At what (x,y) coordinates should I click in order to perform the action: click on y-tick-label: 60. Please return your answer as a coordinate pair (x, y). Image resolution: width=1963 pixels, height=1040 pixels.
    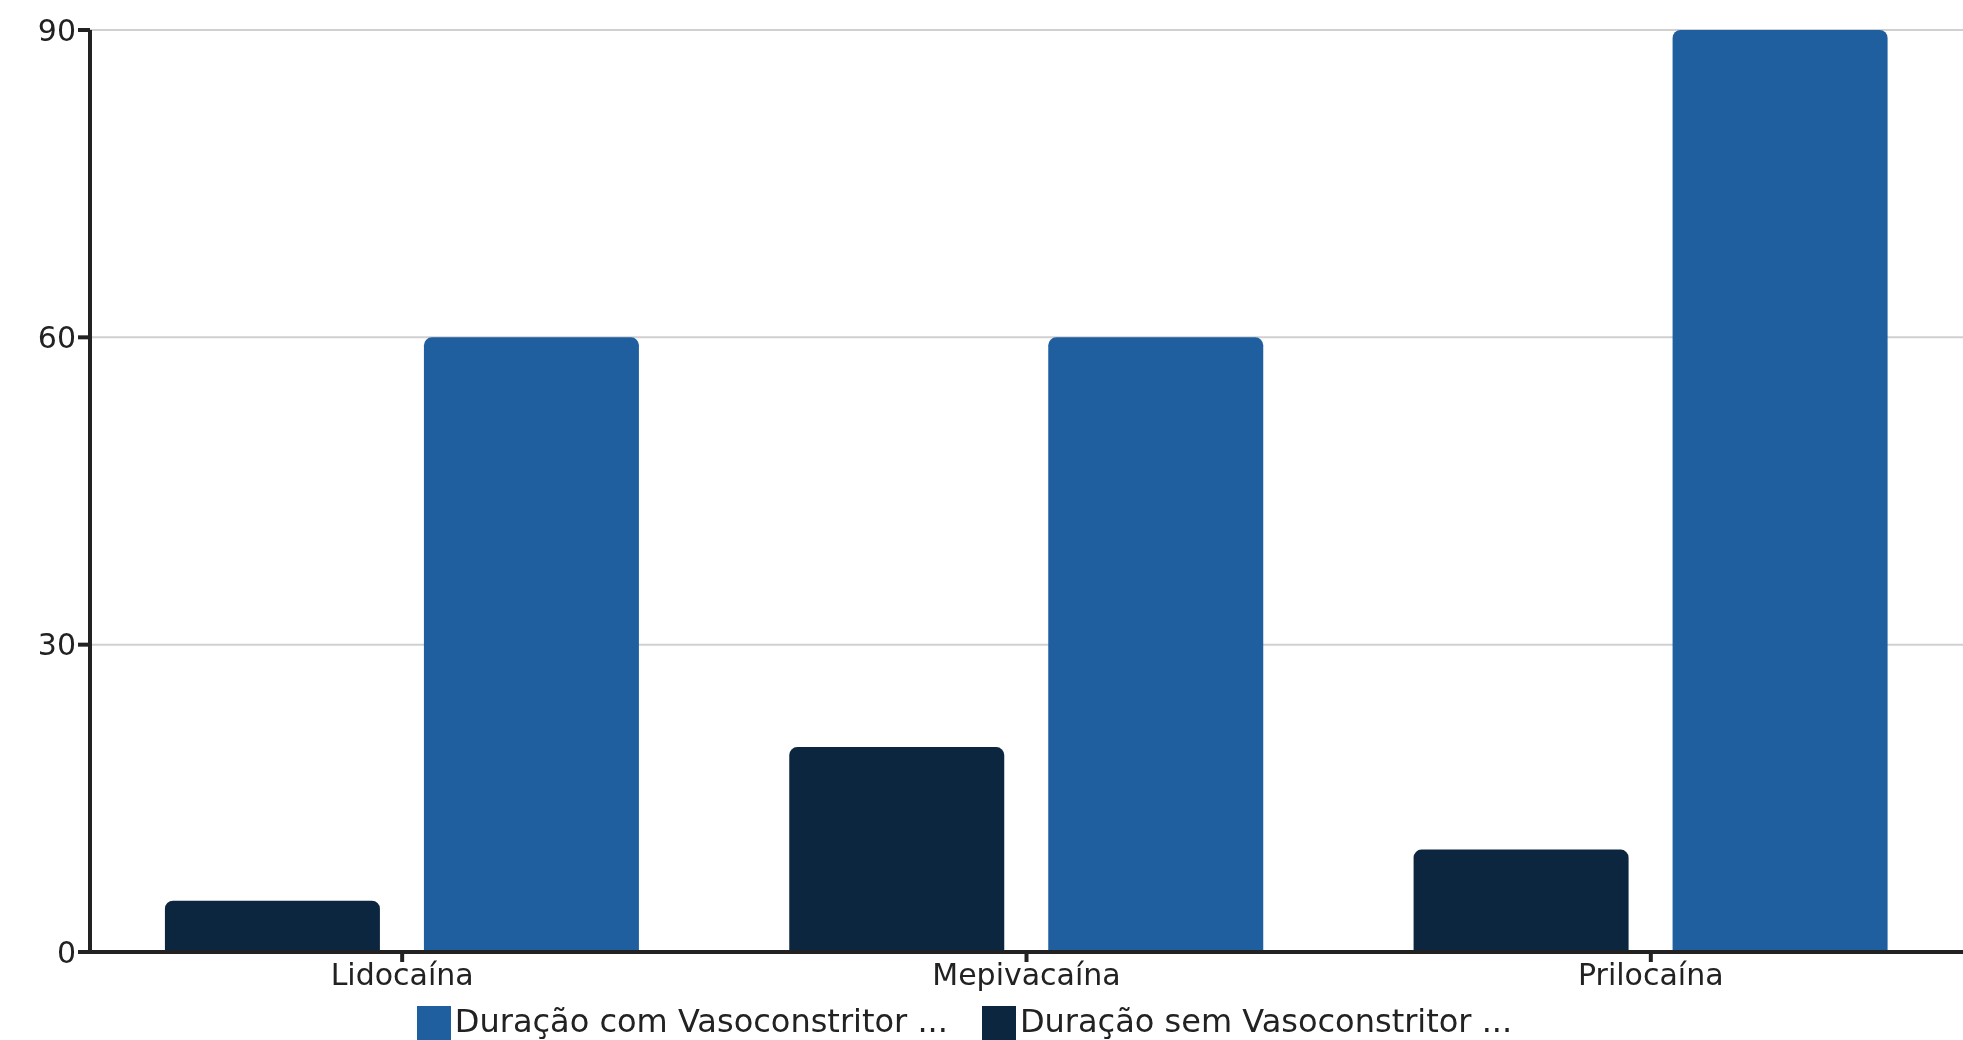
    Looking at the image, I should click on (56, 337).